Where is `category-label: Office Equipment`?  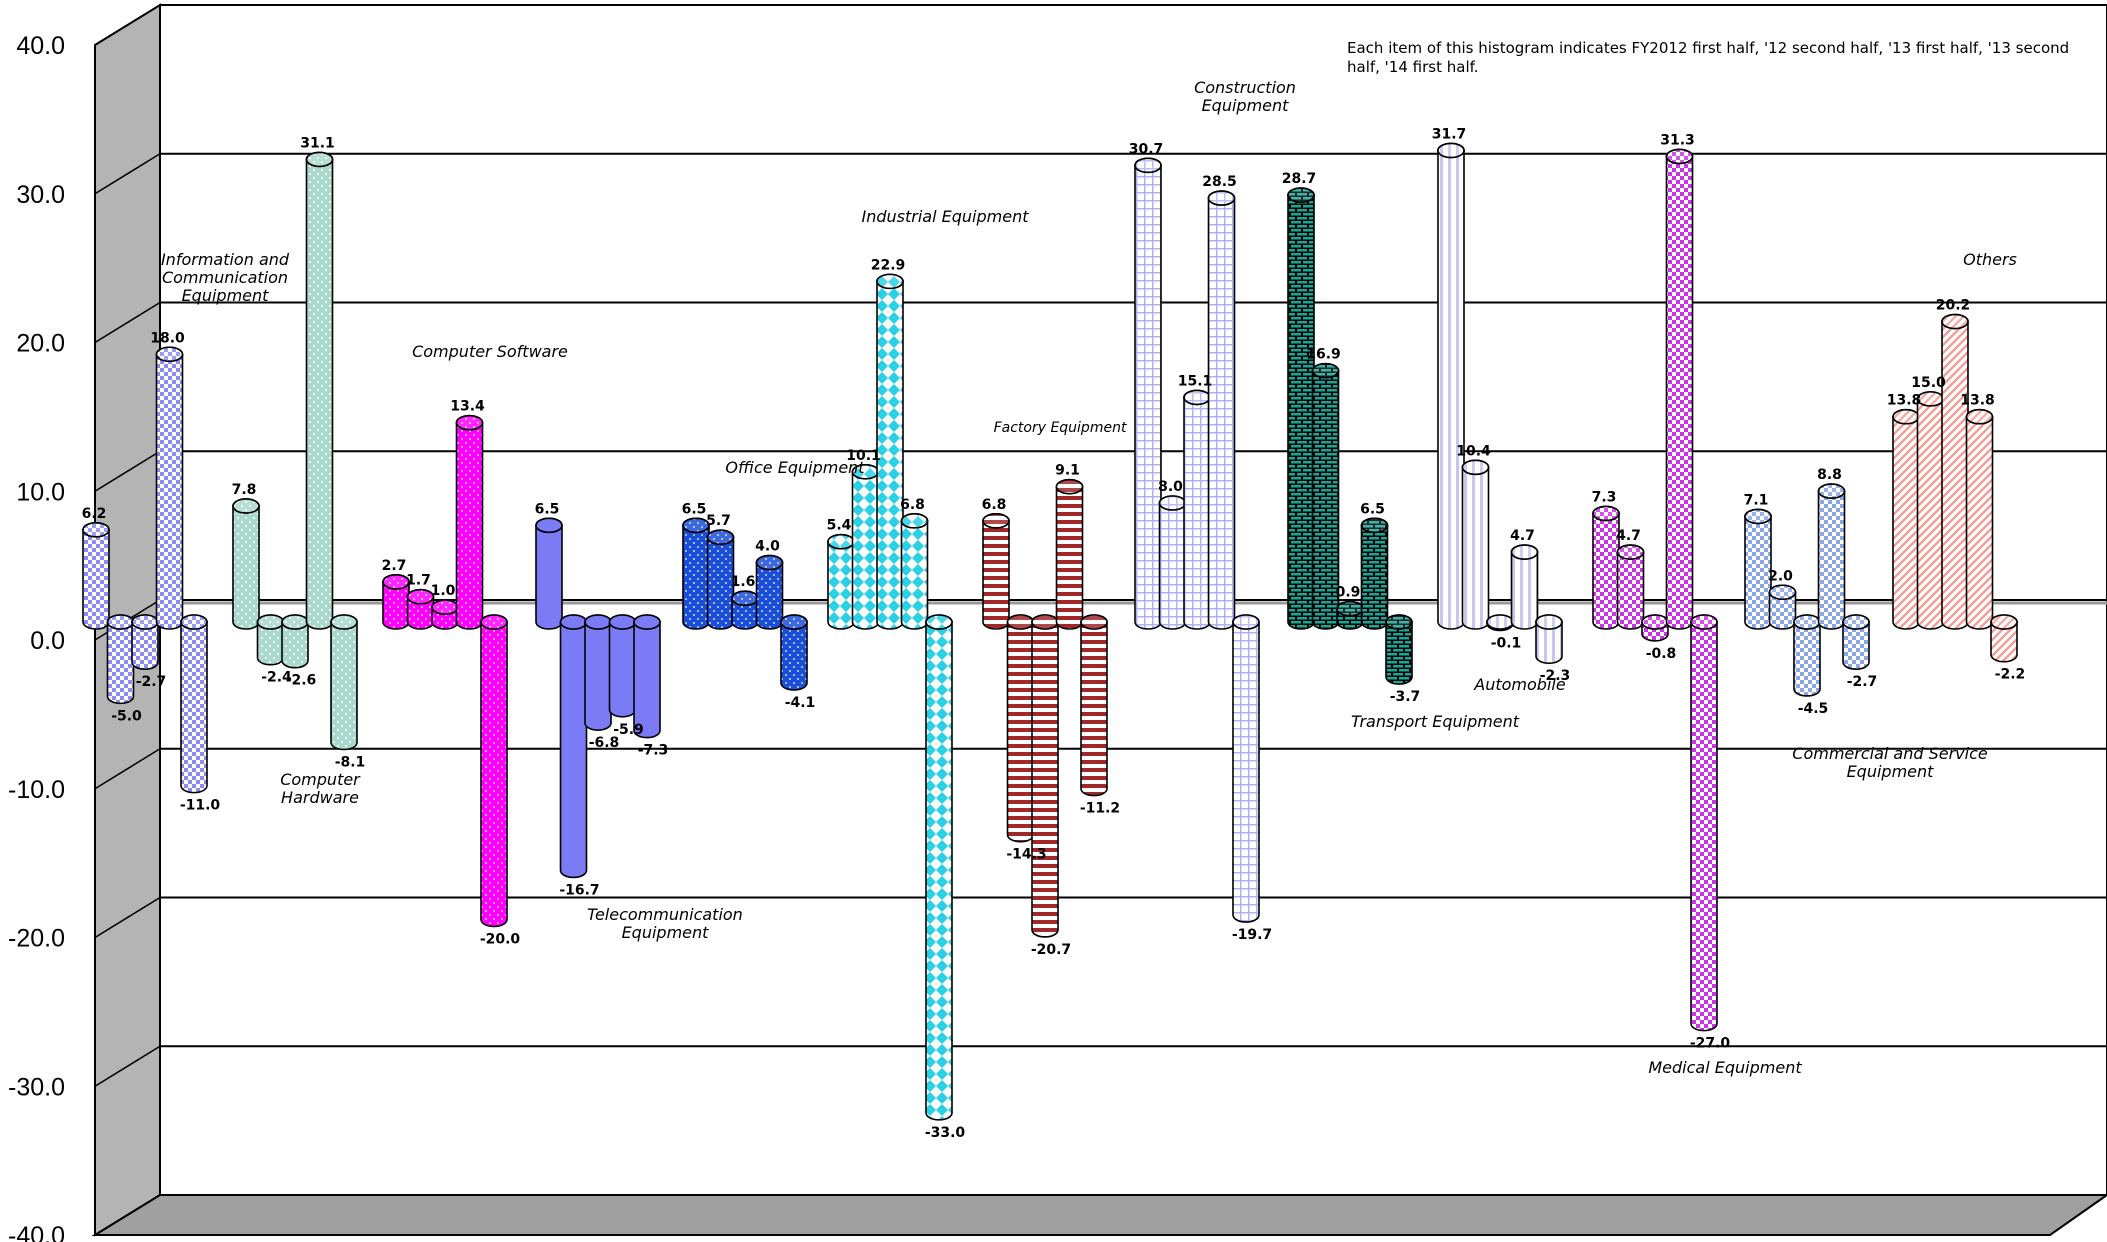
category-label: Office Equipment is located at coordinates (795, 467).